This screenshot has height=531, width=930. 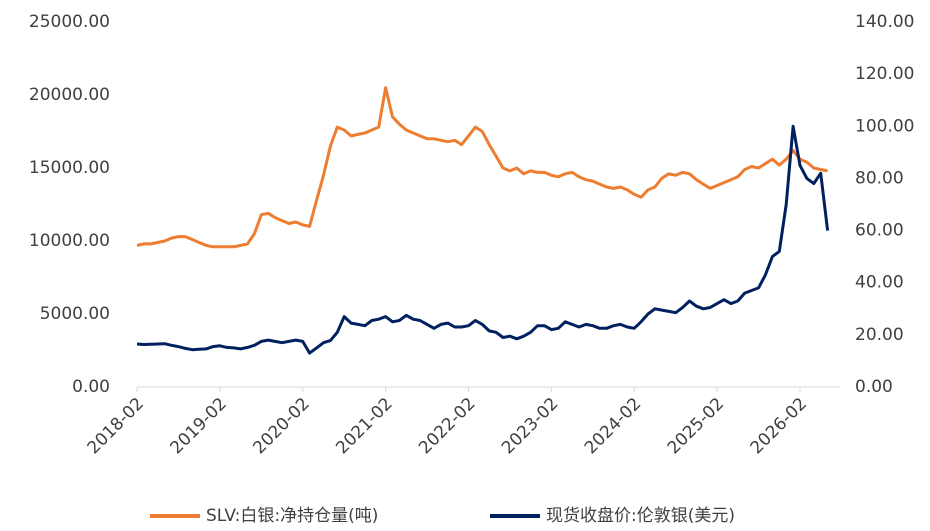 What do you see at coordinates (879, 178) in the screenshot?
I see `y2-tick-label: 80.00` at bounding box center [879, 178].